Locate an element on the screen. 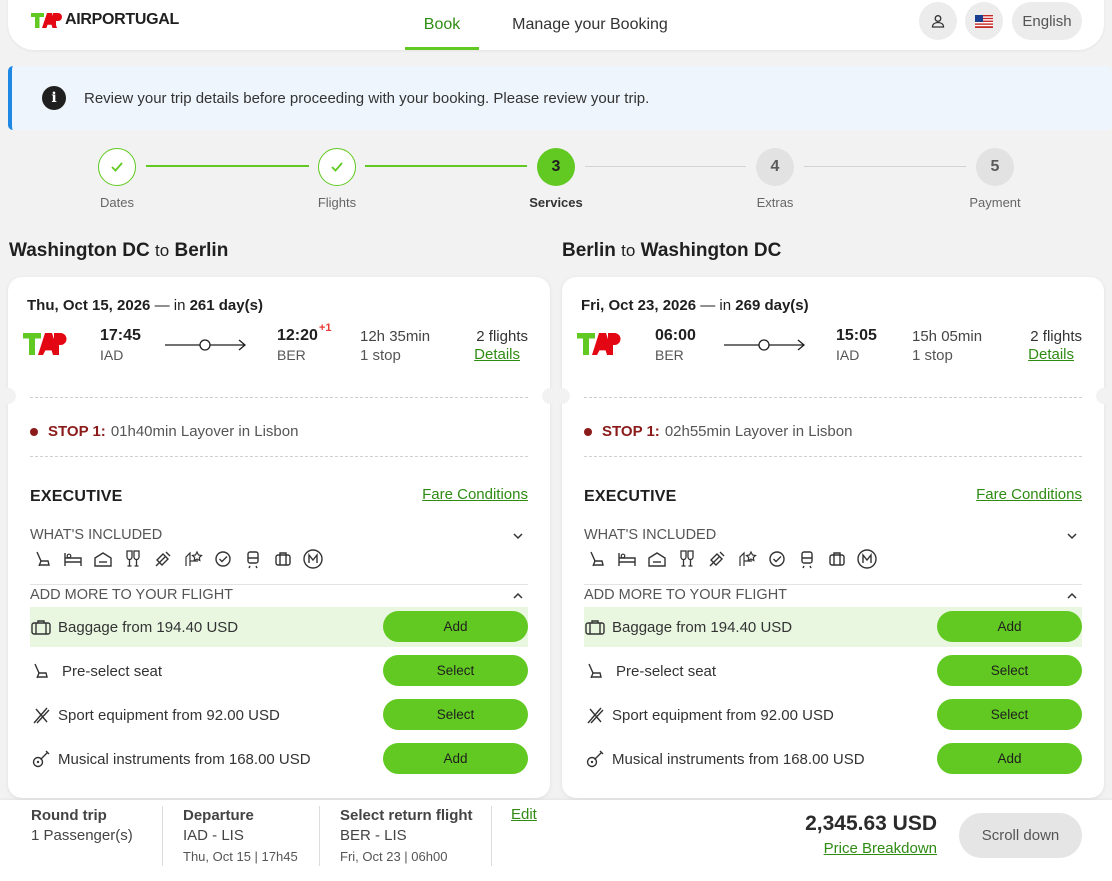  days-until: 269 day(s) is located at coordinates (772, 305).